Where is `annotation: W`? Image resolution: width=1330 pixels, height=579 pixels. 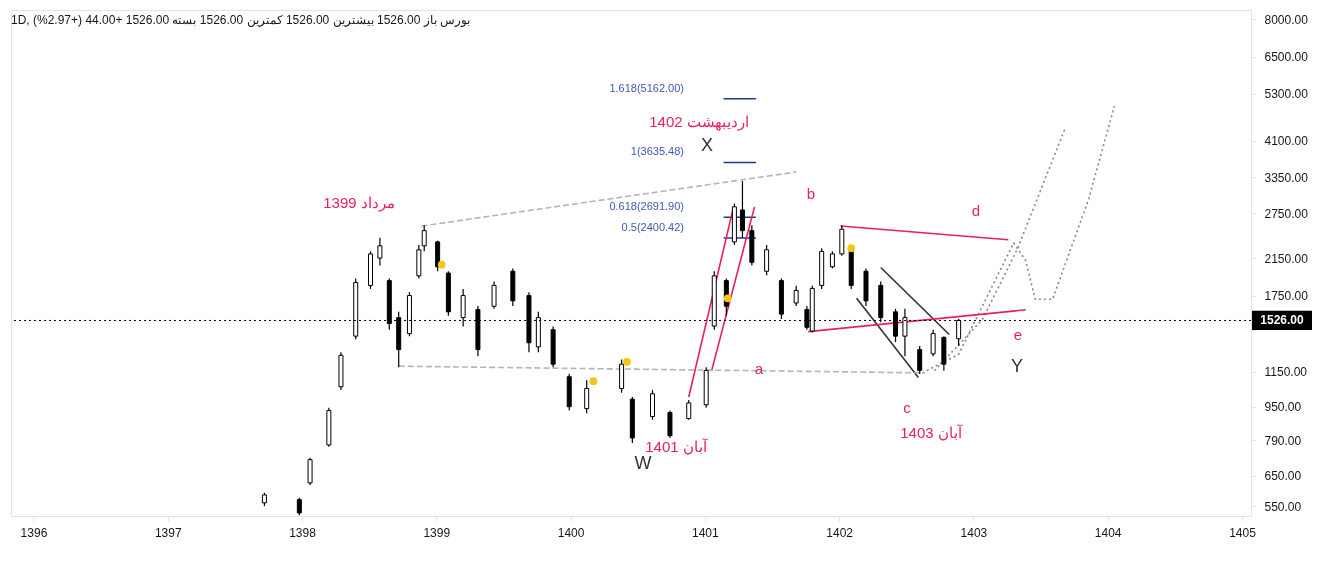 annotation: W is located at coordinates (643, 463).